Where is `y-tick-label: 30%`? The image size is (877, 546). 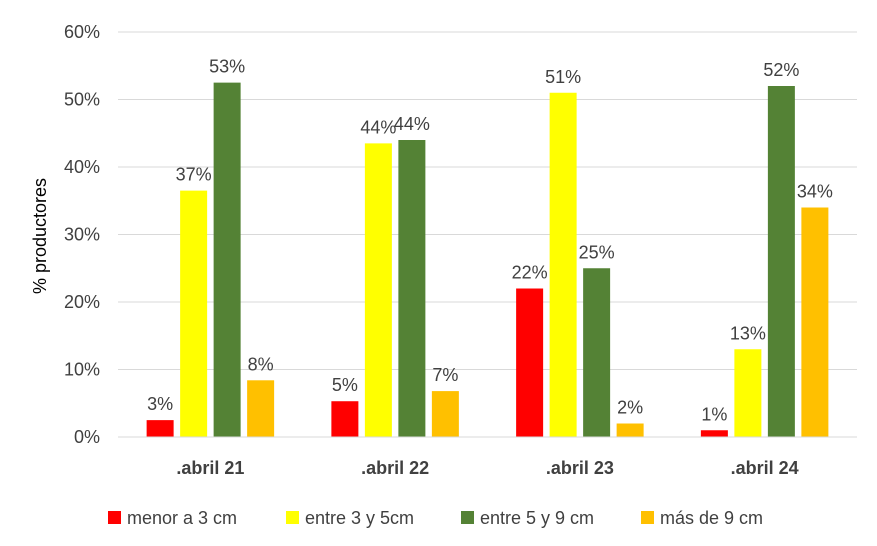
y-tick-label: 30% is located at coordinates (82, 235).